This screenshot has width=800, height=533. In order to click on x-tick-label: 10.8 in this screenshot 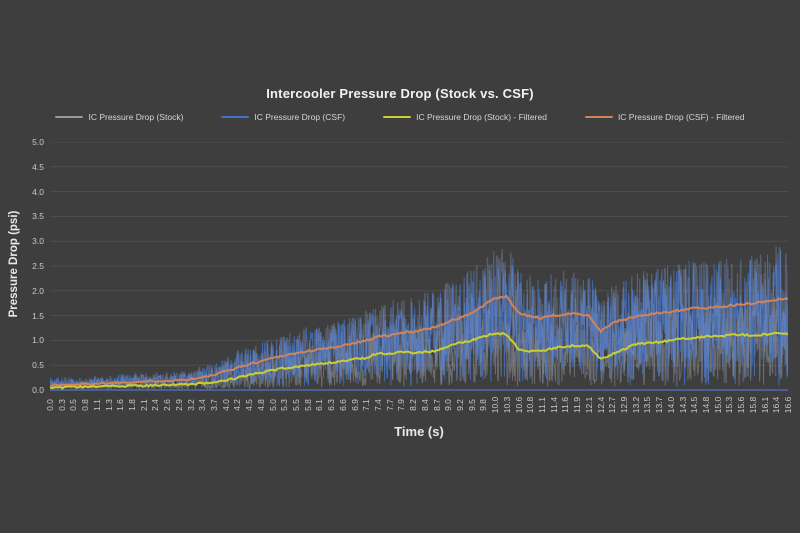, I will do `click(530, 405)`.